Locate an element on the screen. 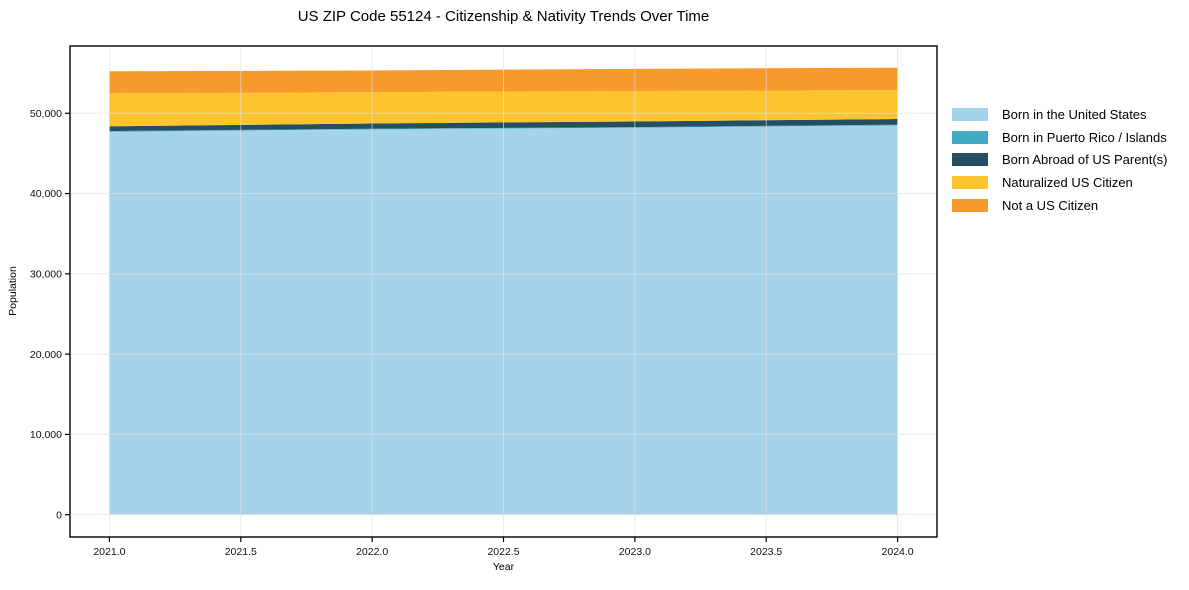 The image size is (1189, 590). legend-label: Born Abroad of US Parent(s) is located at coordinates (1085, 160).